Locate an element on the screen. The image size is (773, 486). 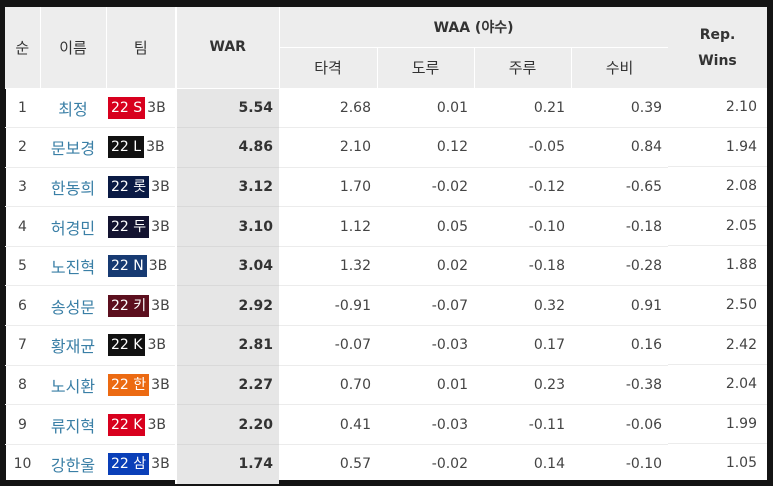
player-name-link: 허경민 is located at coordinates (73, 226).